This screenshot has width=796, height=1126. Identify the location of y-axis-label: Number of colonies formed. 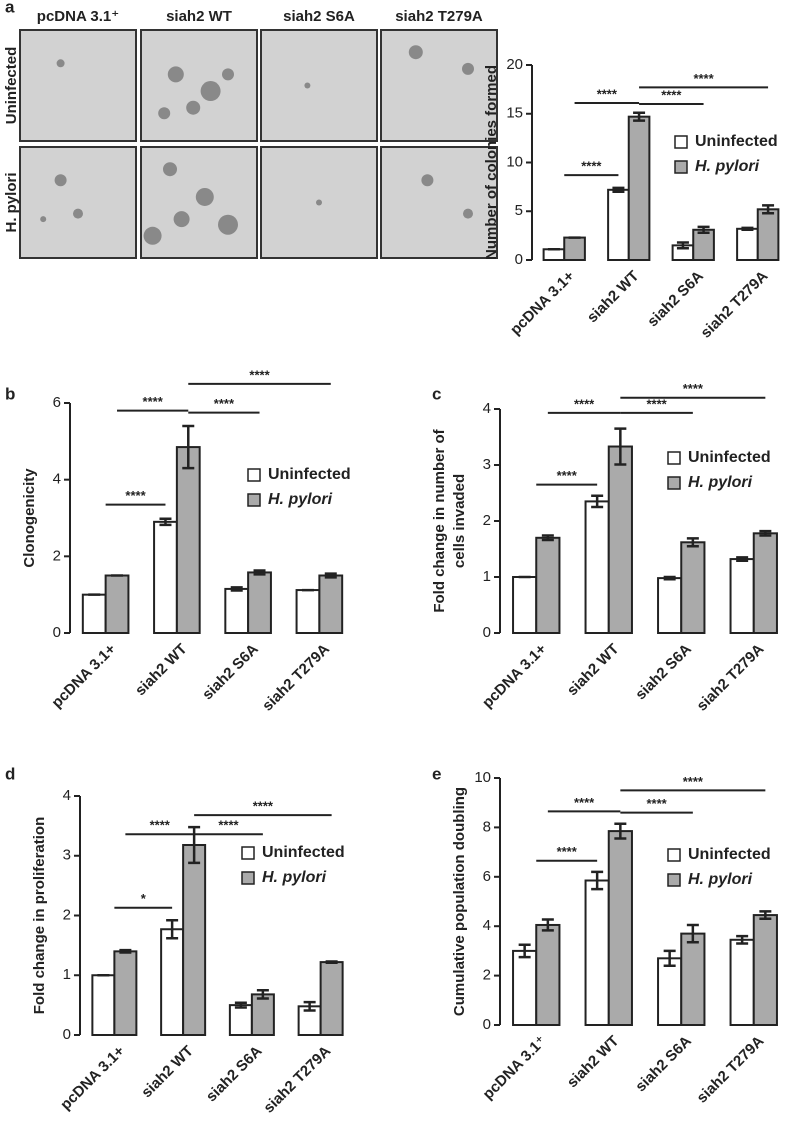
(491, 162).